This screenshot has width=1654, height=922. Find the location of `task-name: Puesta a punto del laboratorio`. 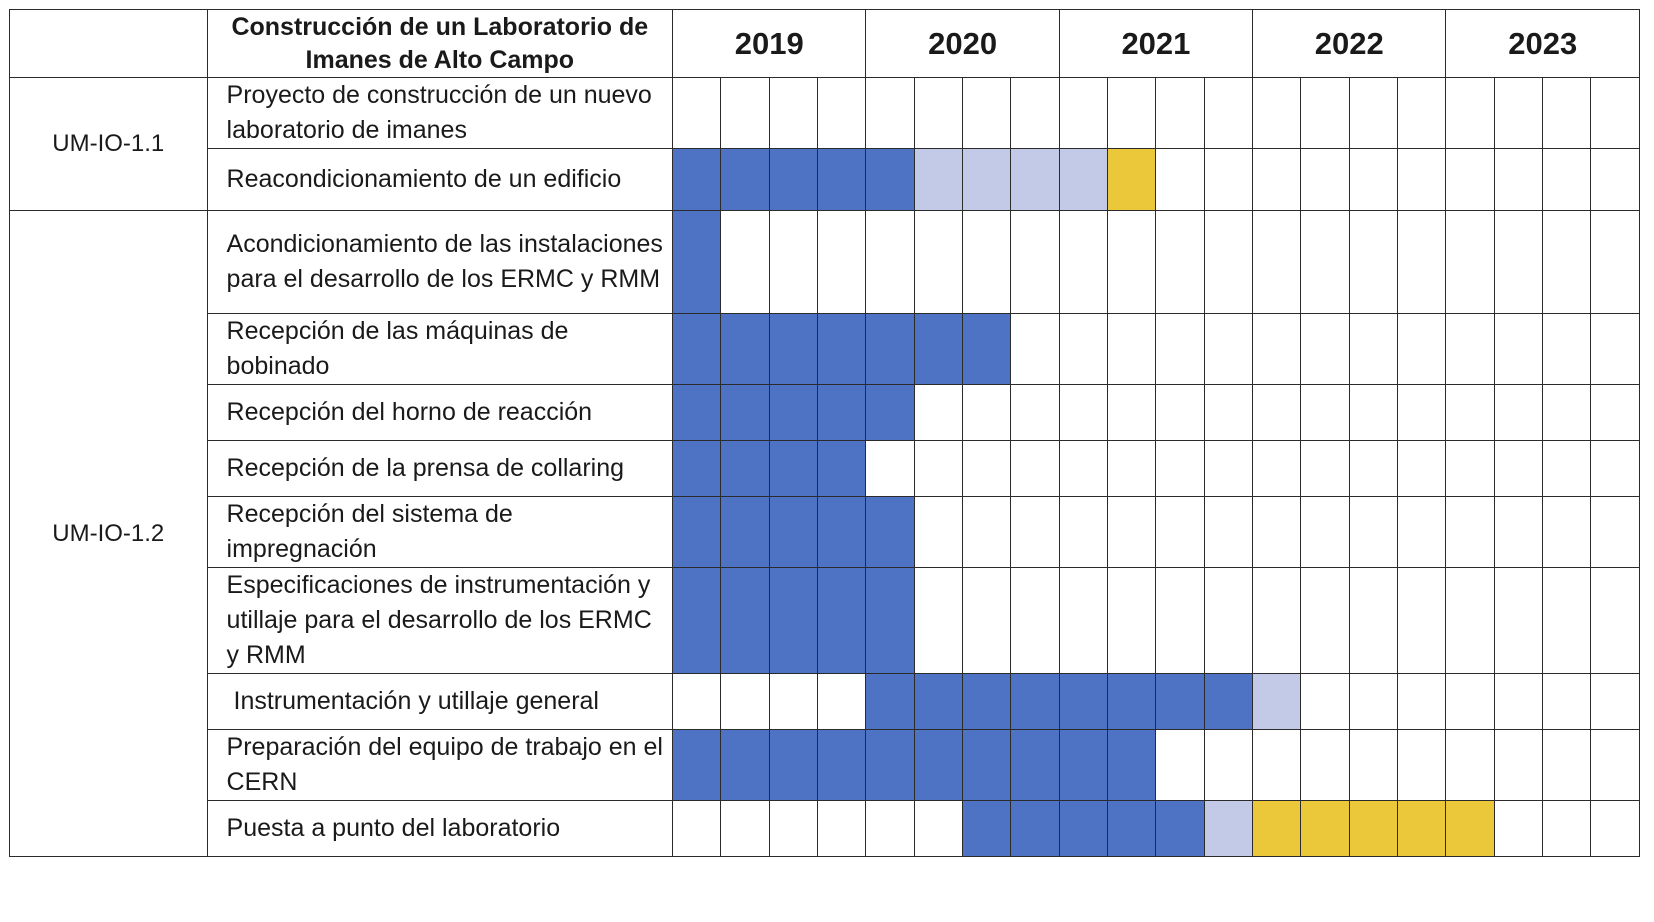

task-name: Puesta a punto del laboratorio is located at coordinates (440, 828).